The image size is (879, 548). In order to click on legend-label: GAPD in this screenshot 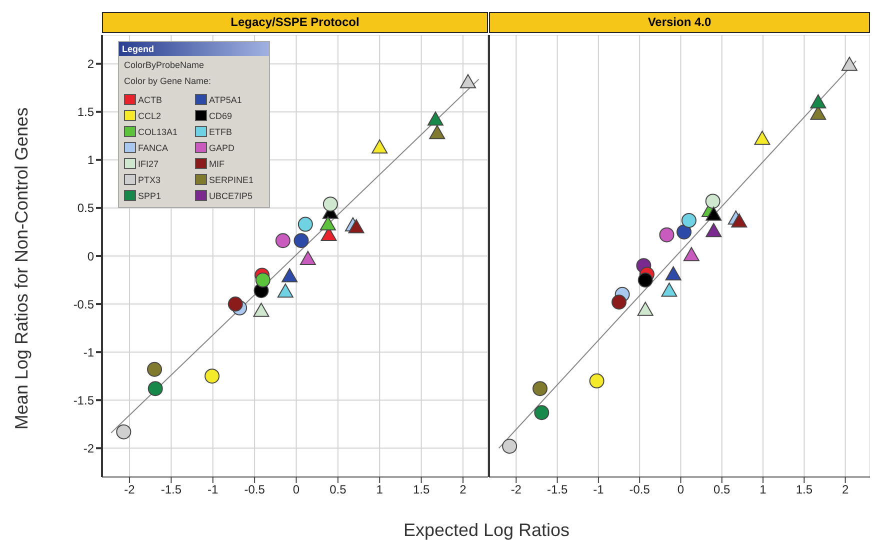, I will do `click(222, 147)`.